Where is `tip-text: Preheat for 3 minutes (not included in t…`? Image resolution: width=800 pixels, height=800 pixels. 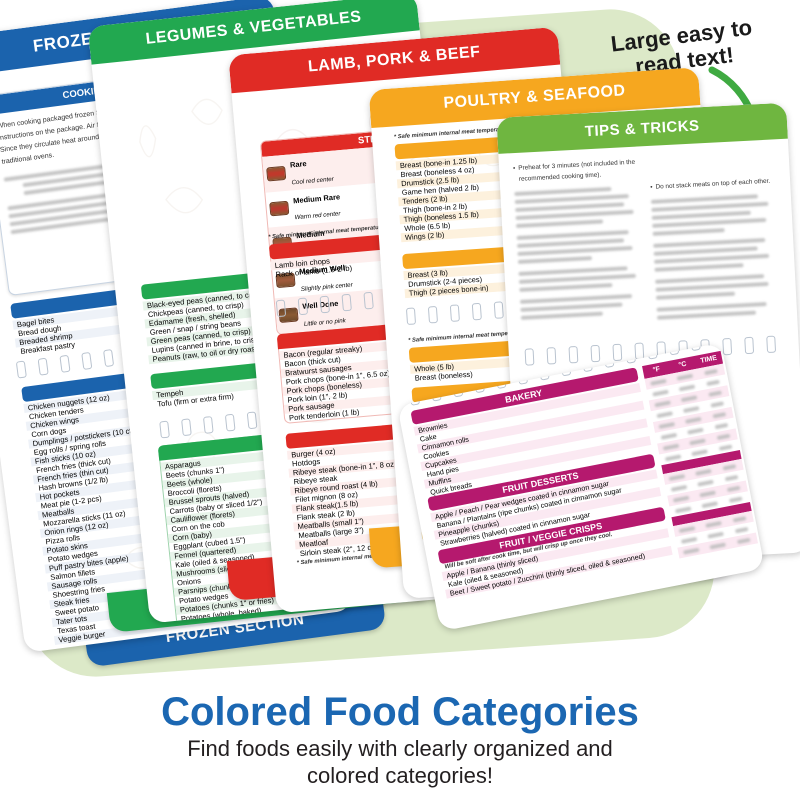 tip-text: Preheat for 3 minutes (not included in t… is located at coordinates (577, 171).